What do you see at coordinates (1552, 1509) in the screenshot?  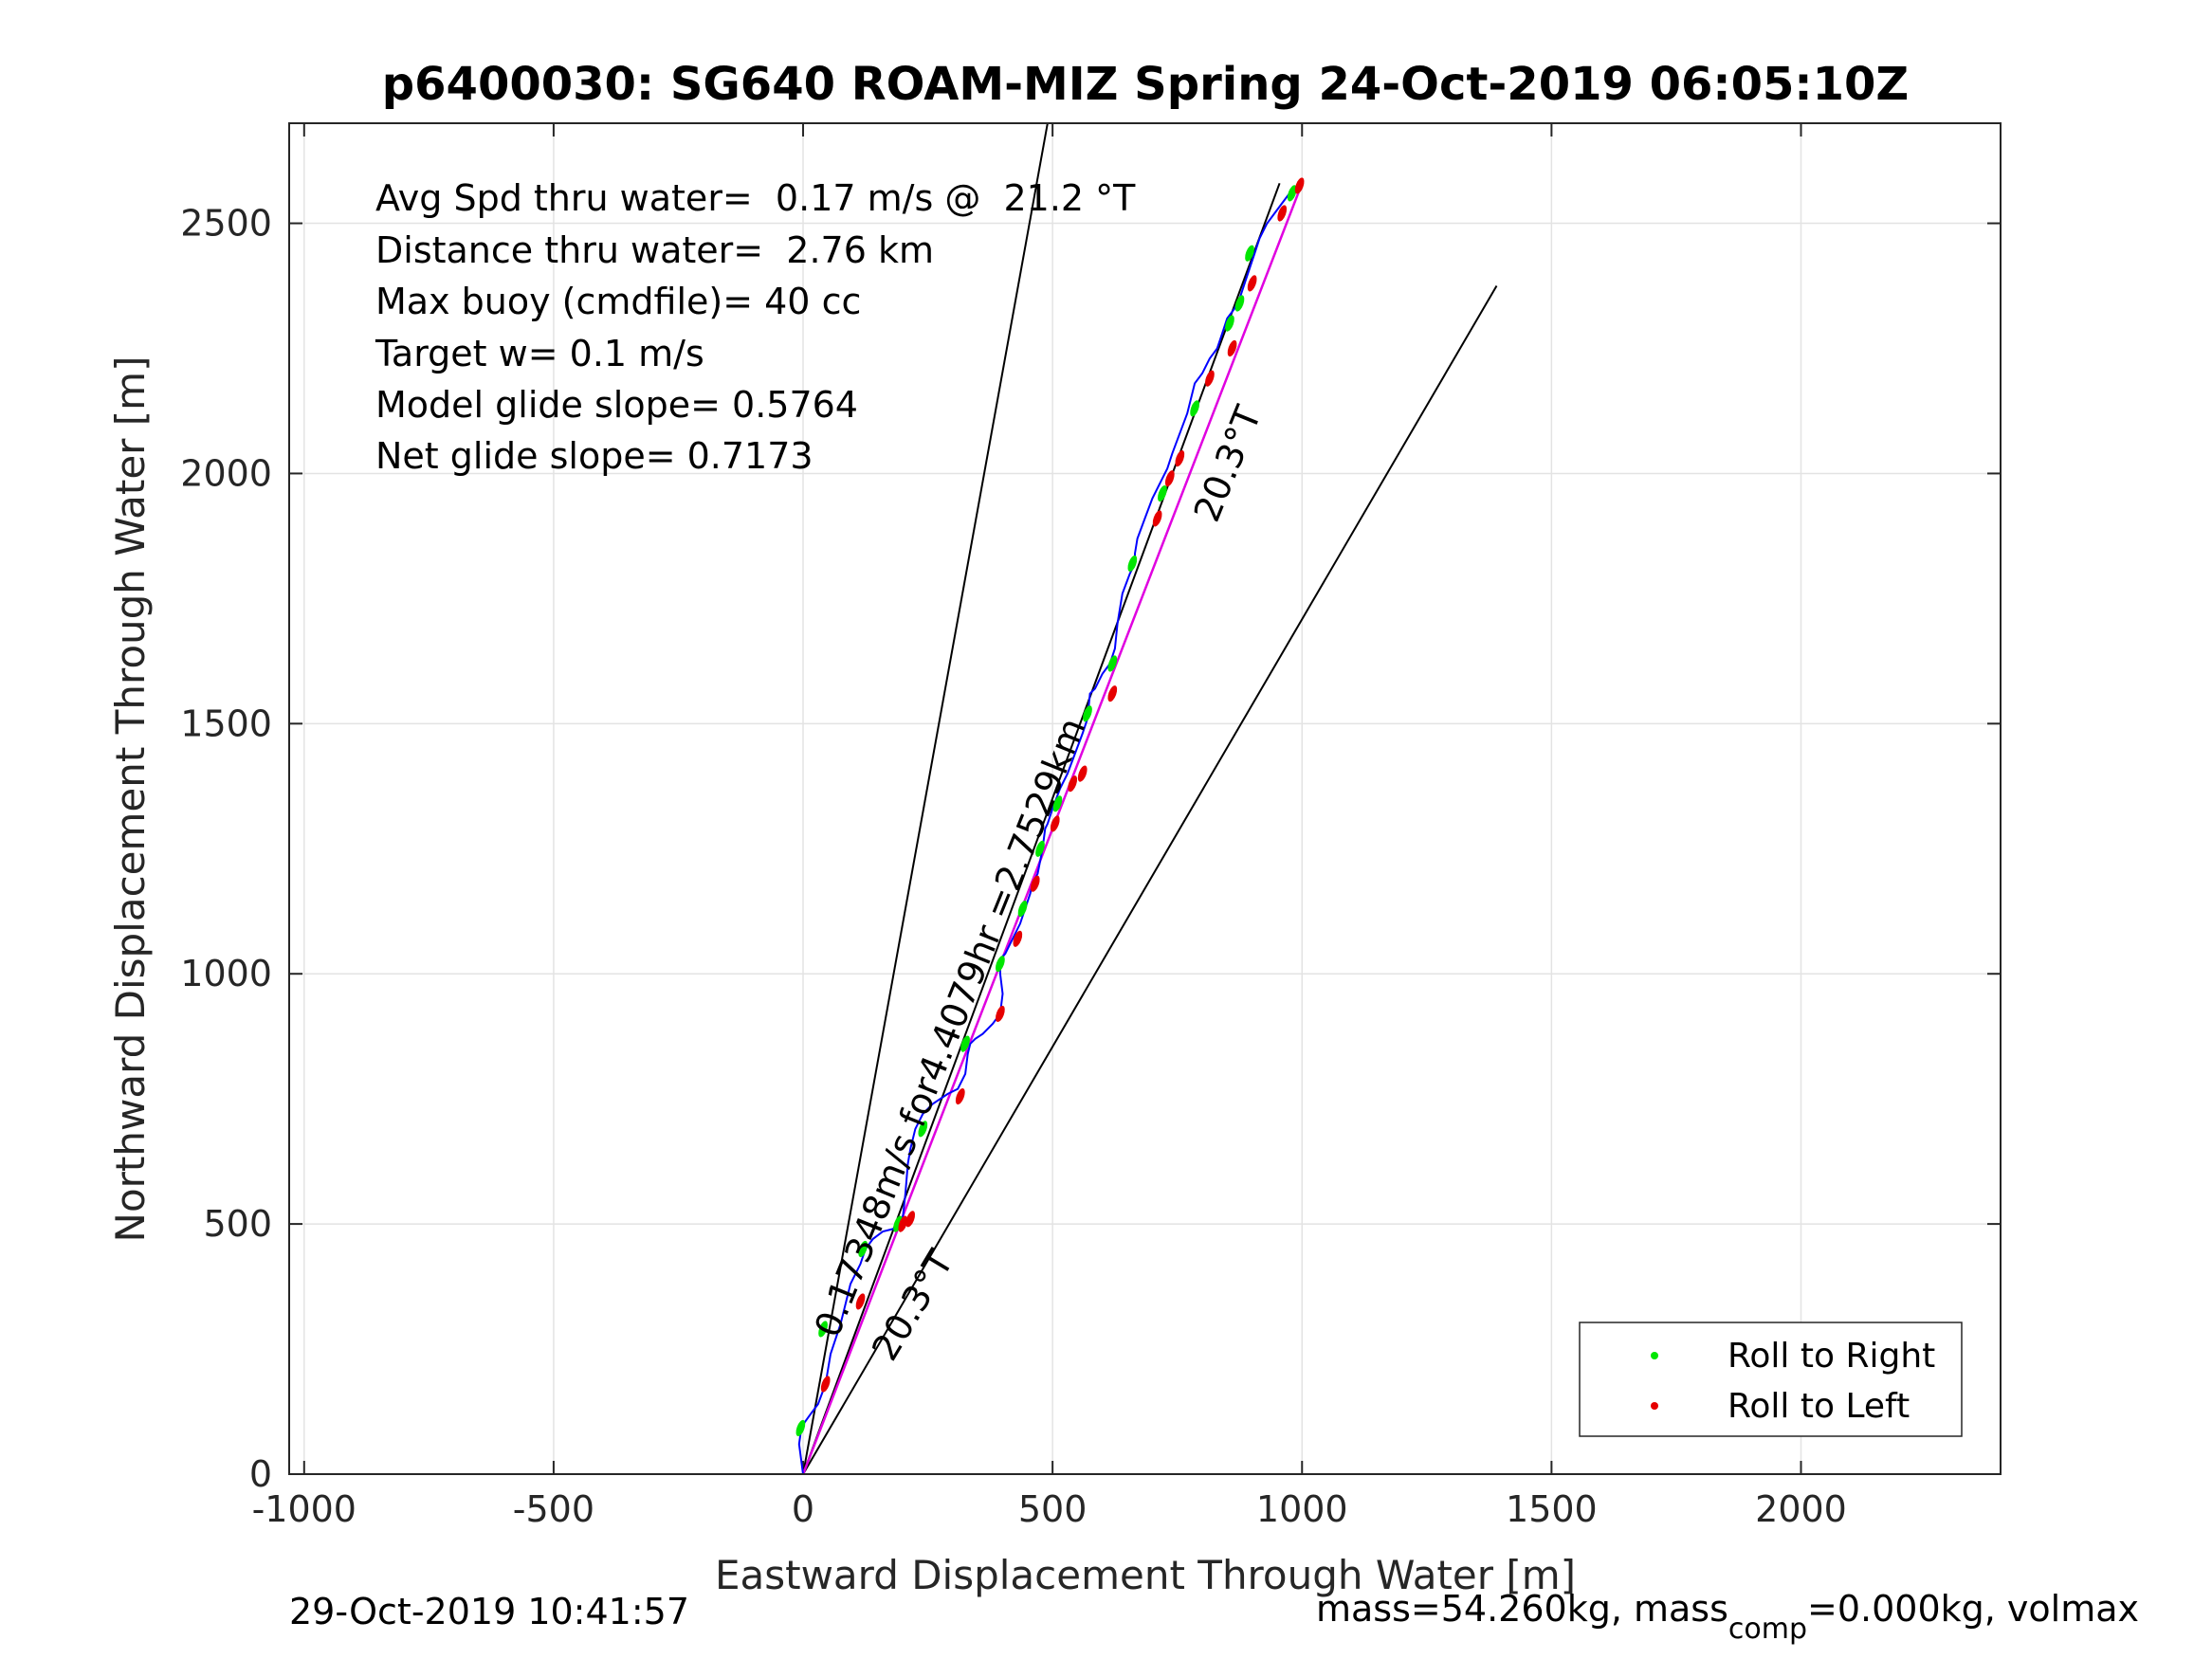 I see `x-tick-label: 1500` at bounding box center [1552, 1509].